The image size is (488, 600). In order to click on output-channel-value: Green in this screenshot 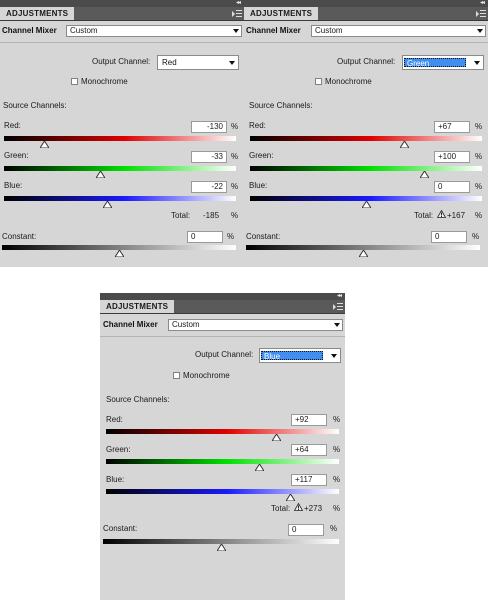, I will do `click(435, 63)`.